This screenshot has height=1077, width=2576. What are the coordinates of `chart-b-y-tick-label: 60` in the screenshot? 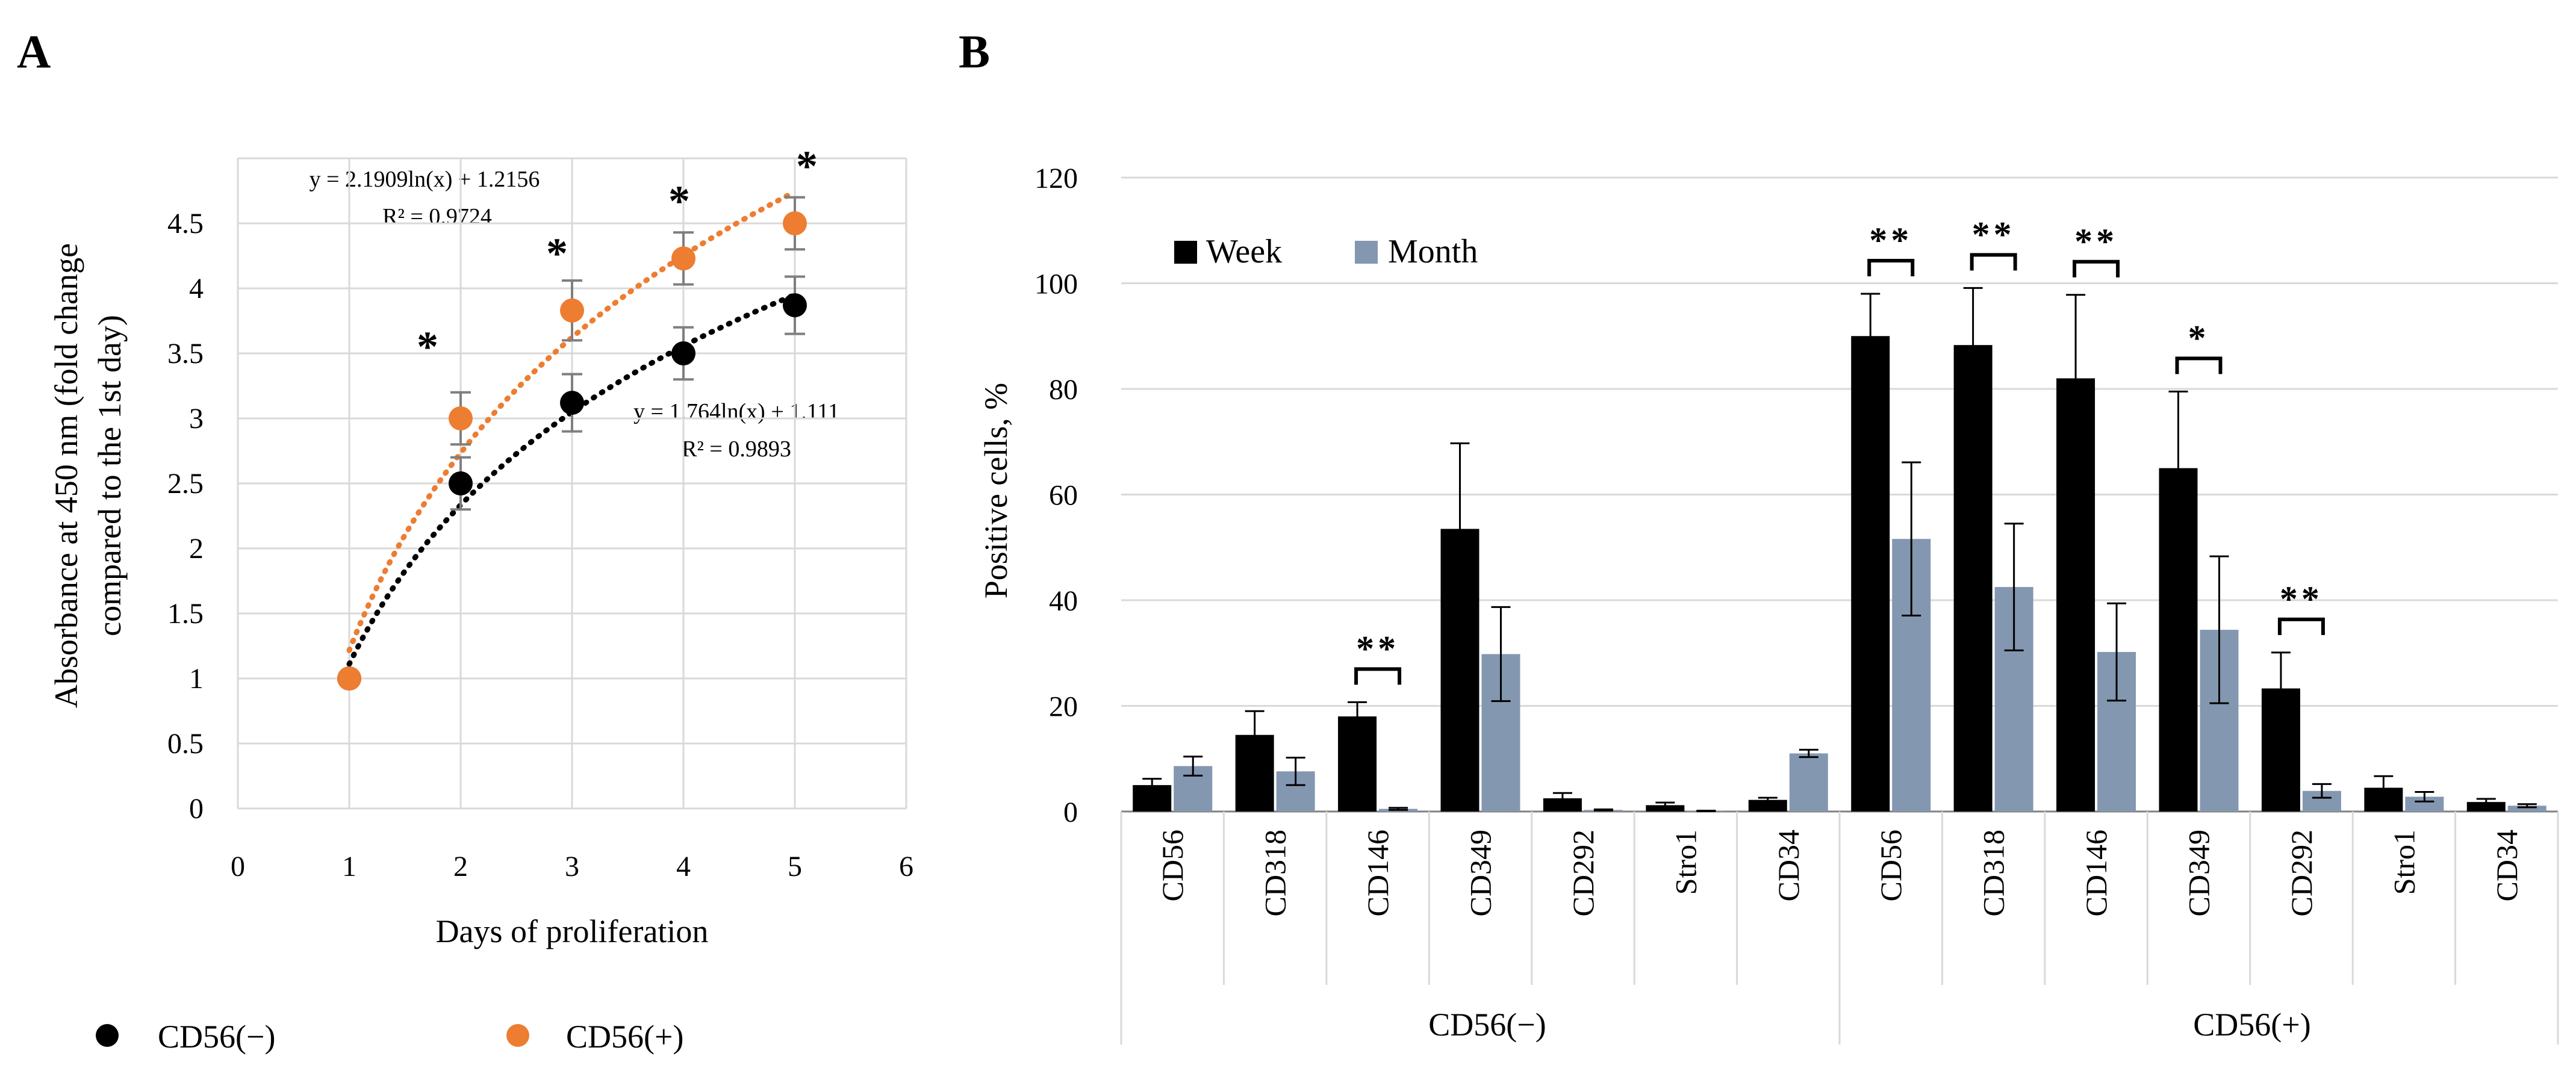 It's located at (1063, 496).